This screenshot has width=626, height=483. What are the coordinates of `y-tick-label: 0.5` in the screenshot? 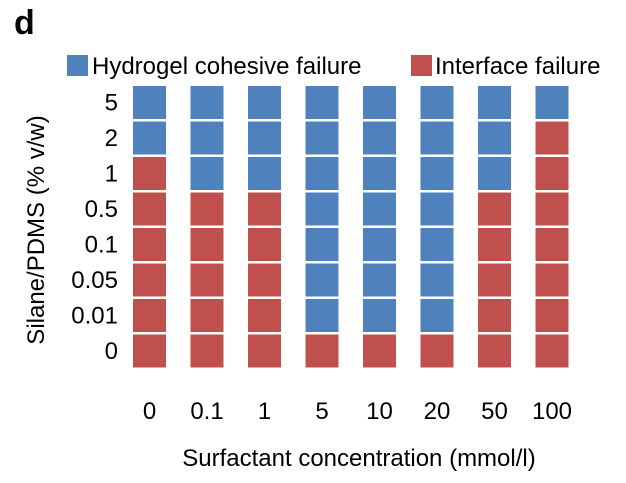 It's located at (101, 209).